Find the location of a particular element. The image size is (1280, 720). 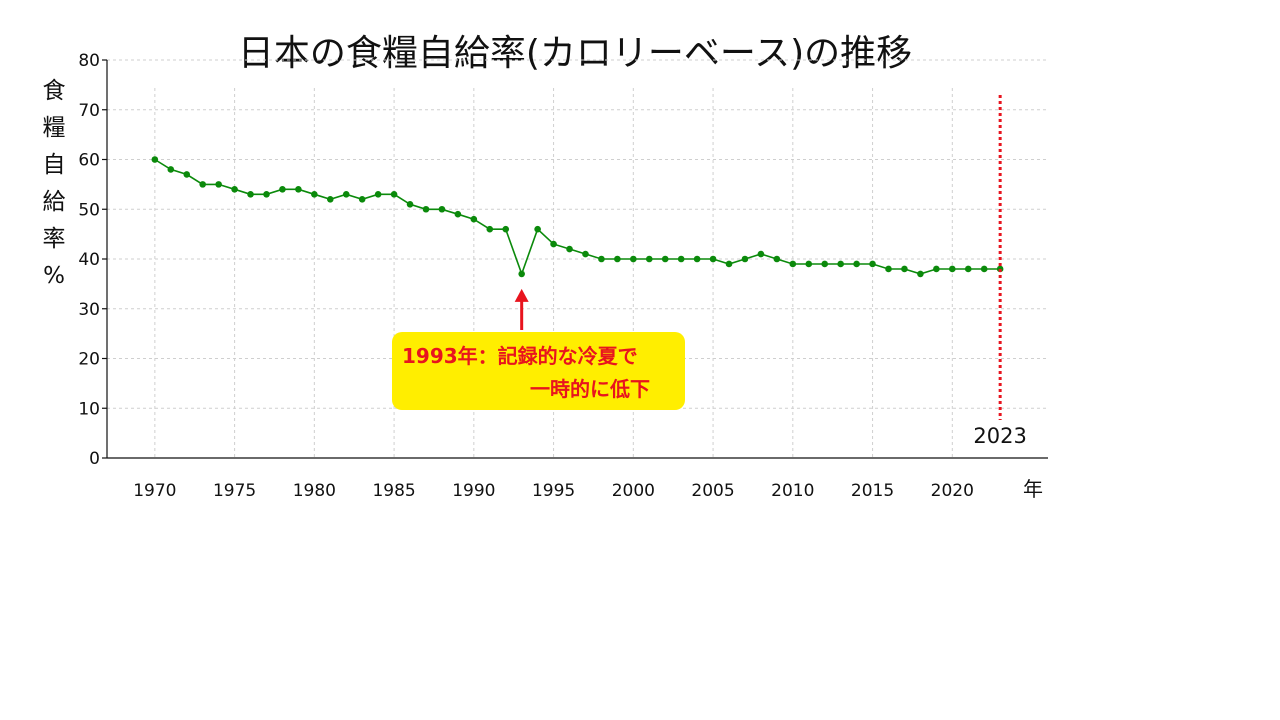

x-tick-label: 1995 is located at coordinates (553, 491).